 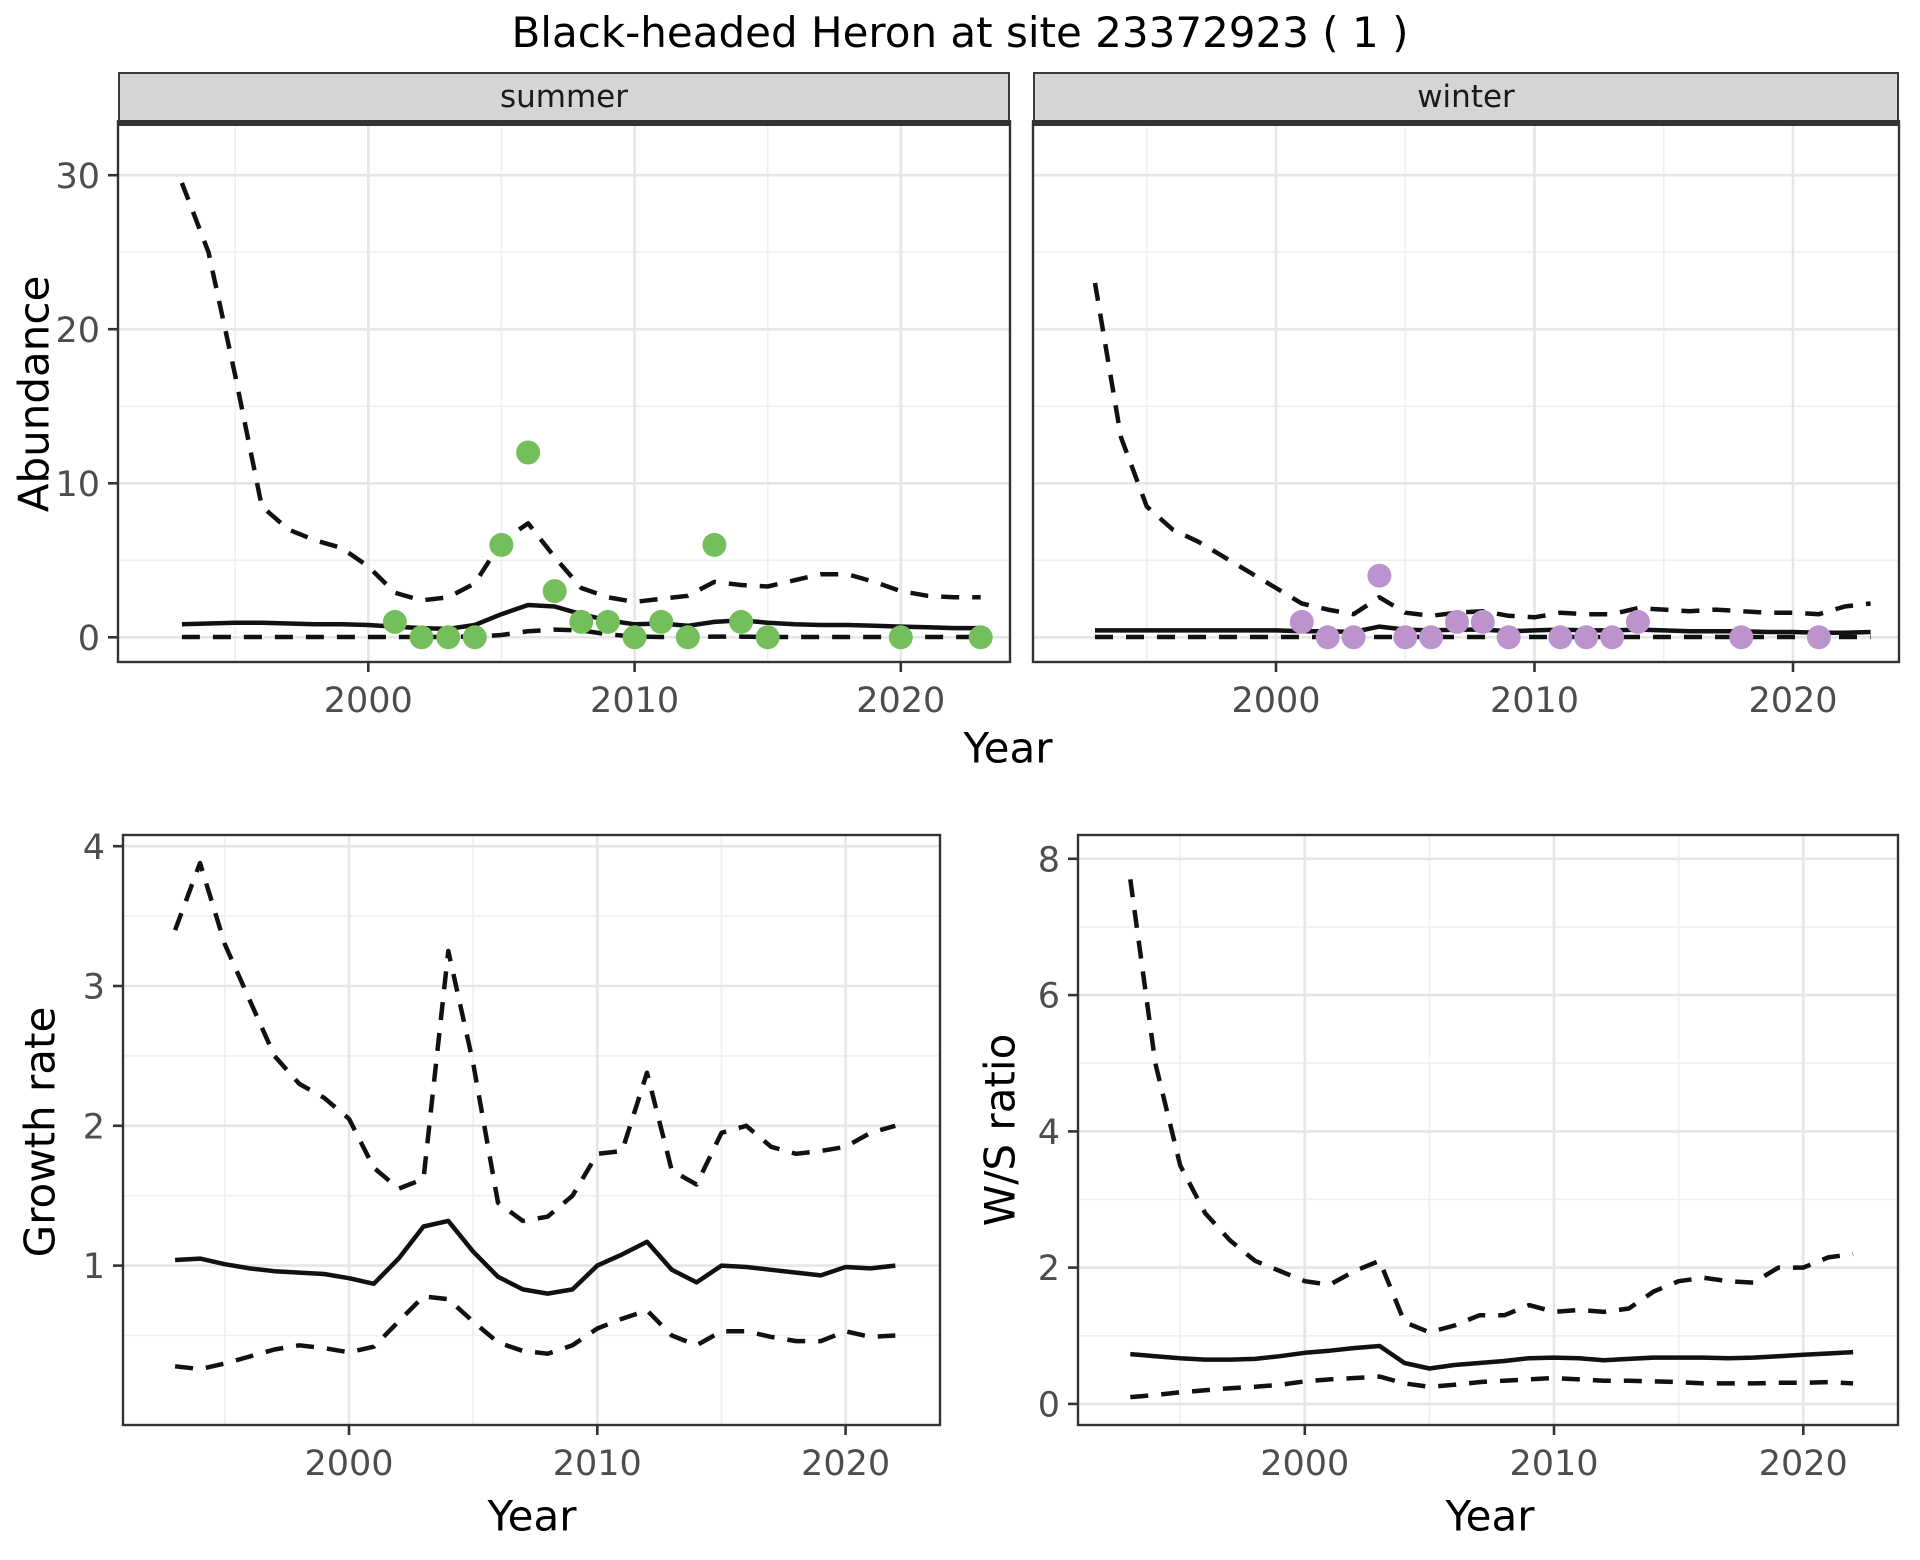 I want to click on y-tick-label: 20, so click(x=77, y=331).